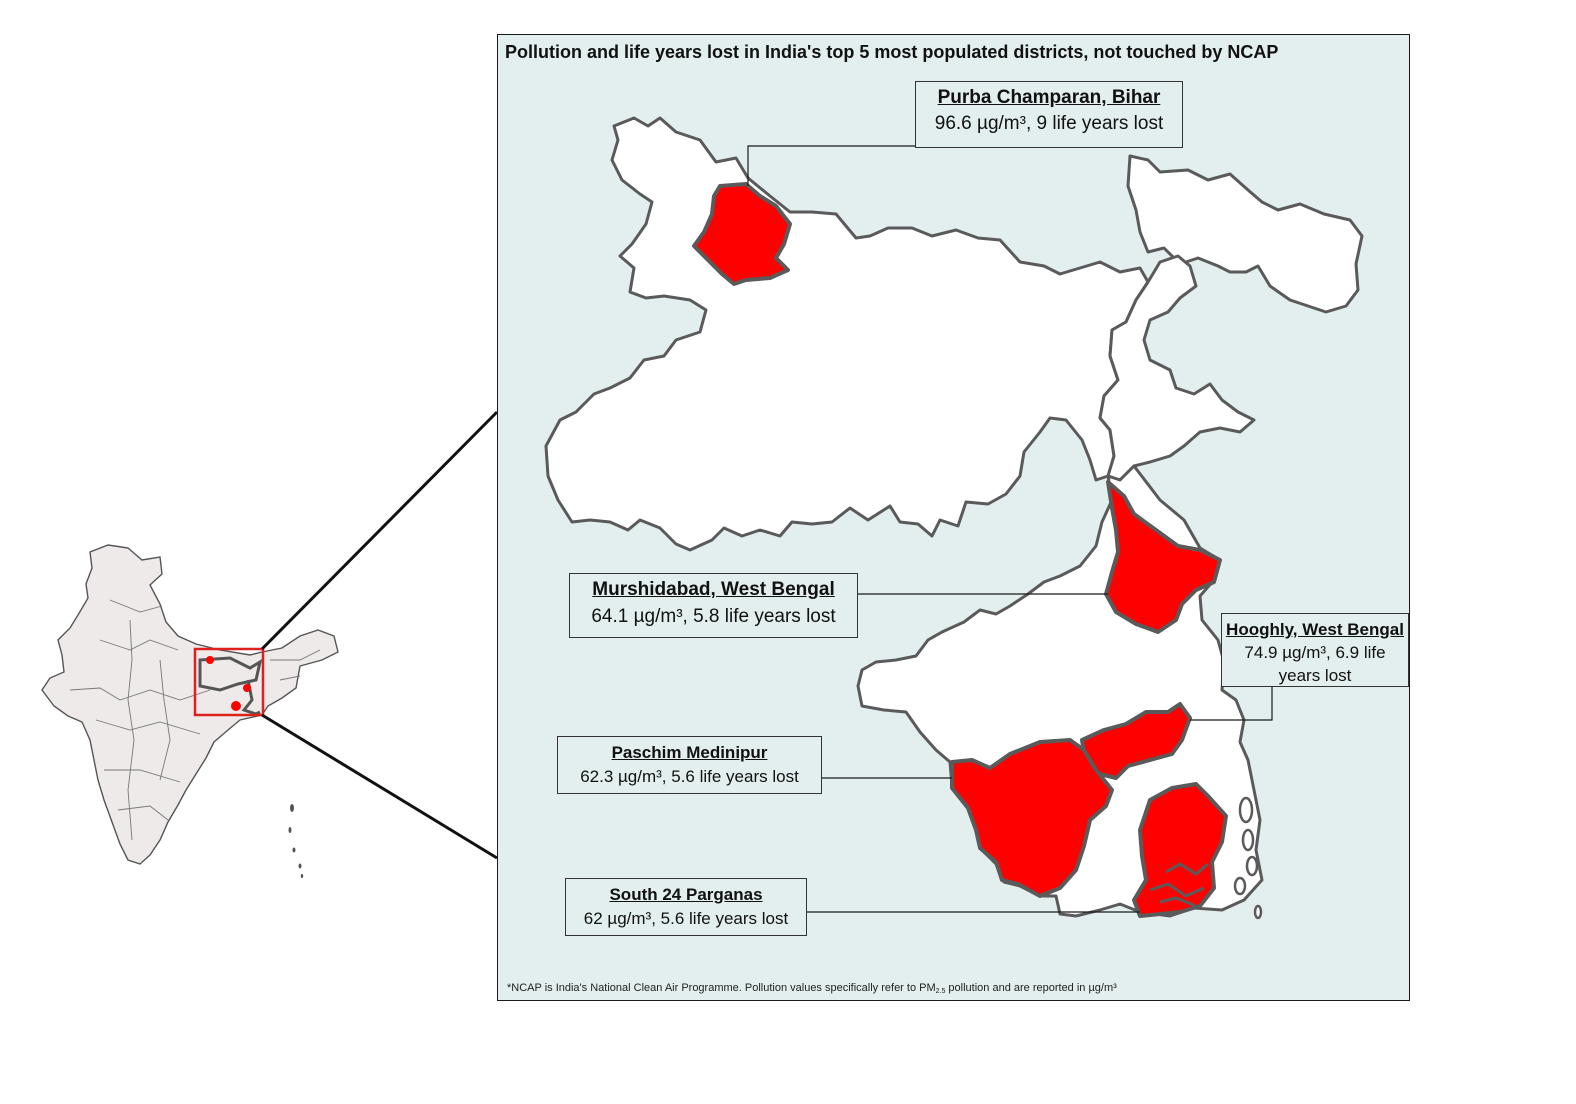 This screenshot has width=1576, height=1104. I want to click on district-hooghly, so click(1136, 741).